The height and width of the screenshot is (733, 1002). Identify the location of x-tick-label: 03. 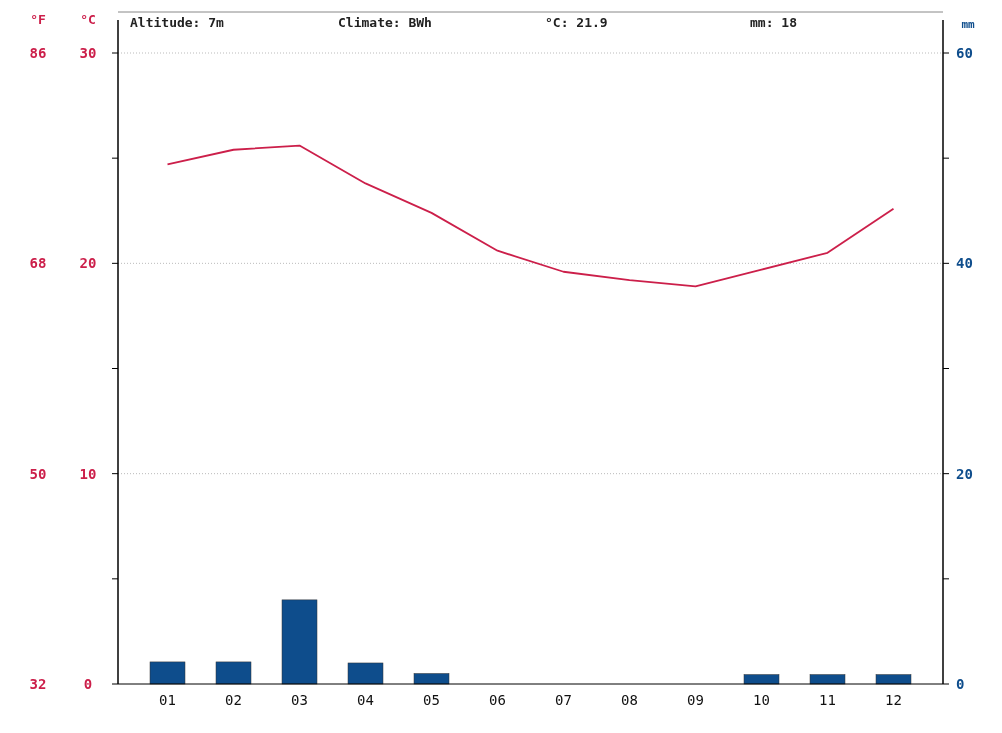
(299, 700).